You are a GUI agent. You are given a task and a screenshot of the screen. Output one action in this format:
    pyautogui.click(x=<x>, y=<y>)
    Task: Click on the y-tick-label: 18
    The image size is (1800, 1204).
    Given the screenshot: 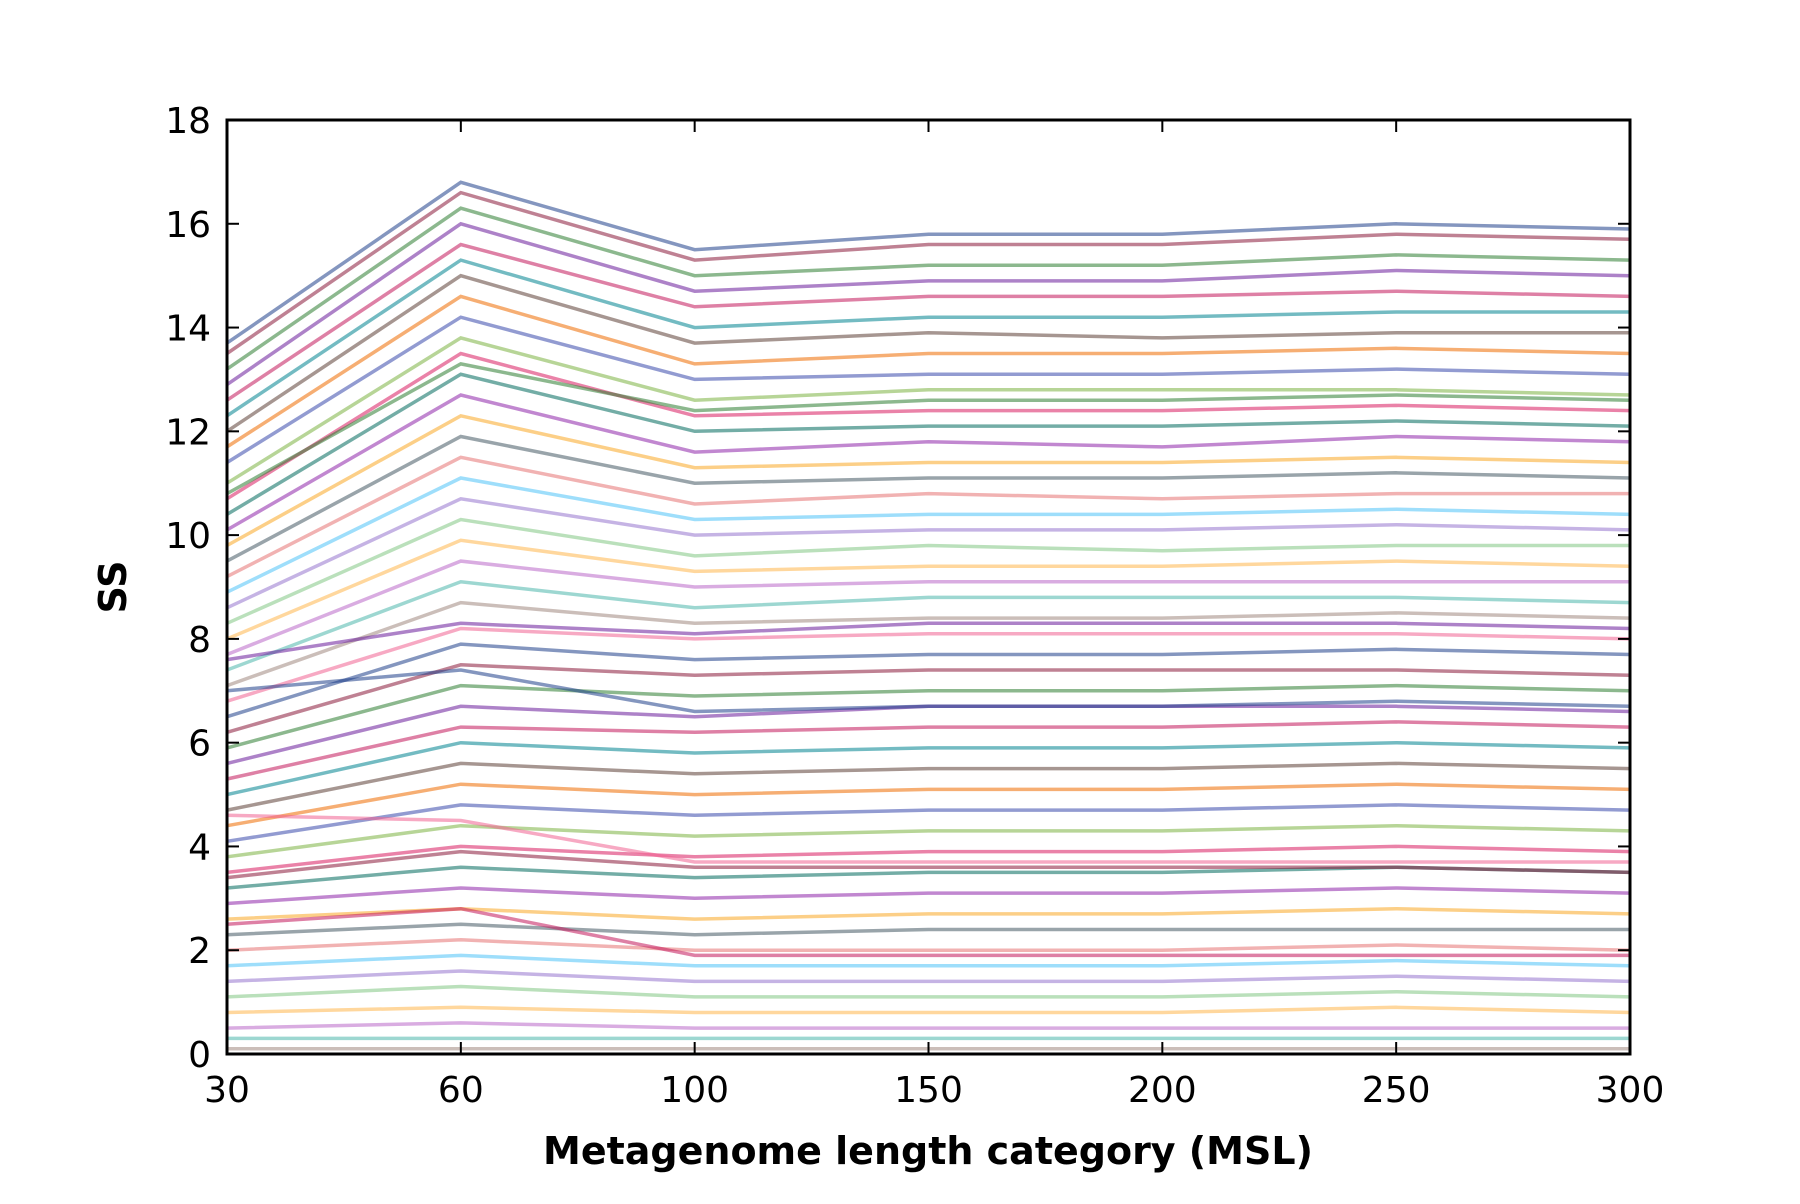 What is the action you would take?
    pyautogui.click(x=188, y=121)
    